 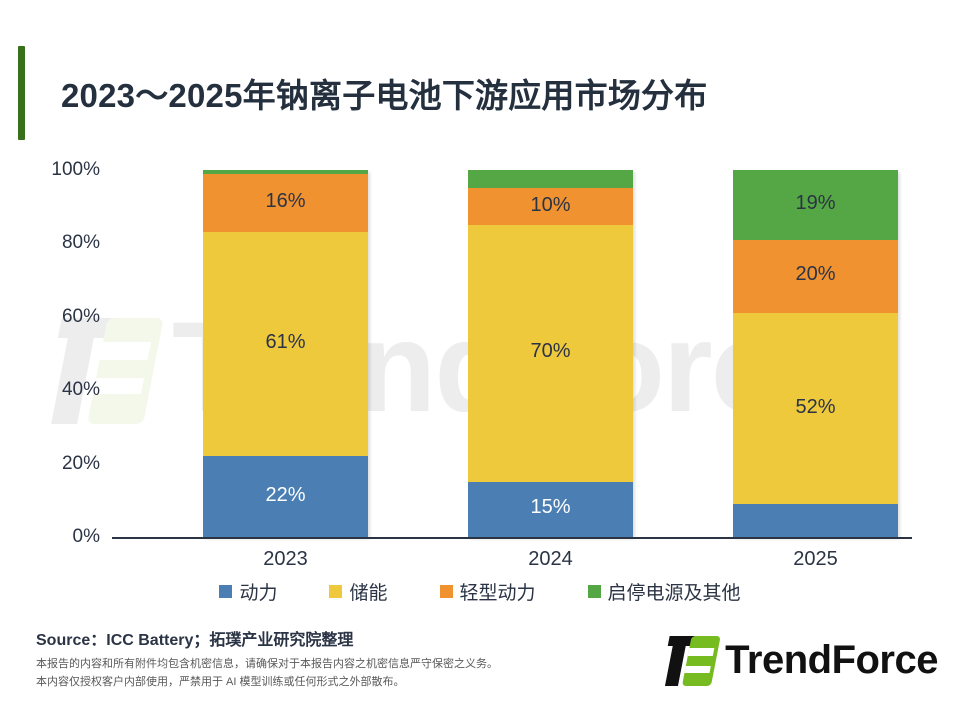 I want to click on source-note: Source：ICC Battery；拓璞产业研究院整理, so click(x=195, y=640).